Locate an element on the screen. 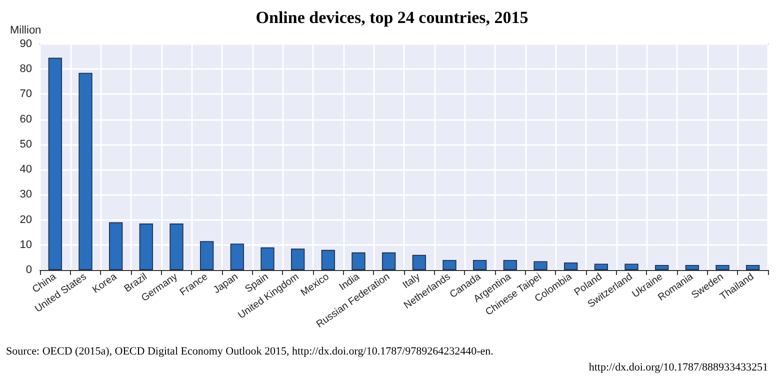 This screenshot has height=380, width=784. y-tick-label: 90 is located at coordinates (26, 44).